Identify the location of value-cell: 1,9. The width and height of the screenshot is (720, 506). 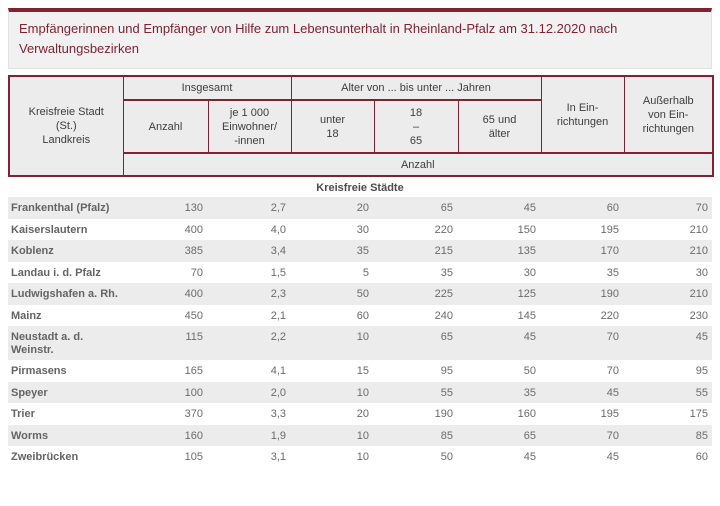
(278, 435).